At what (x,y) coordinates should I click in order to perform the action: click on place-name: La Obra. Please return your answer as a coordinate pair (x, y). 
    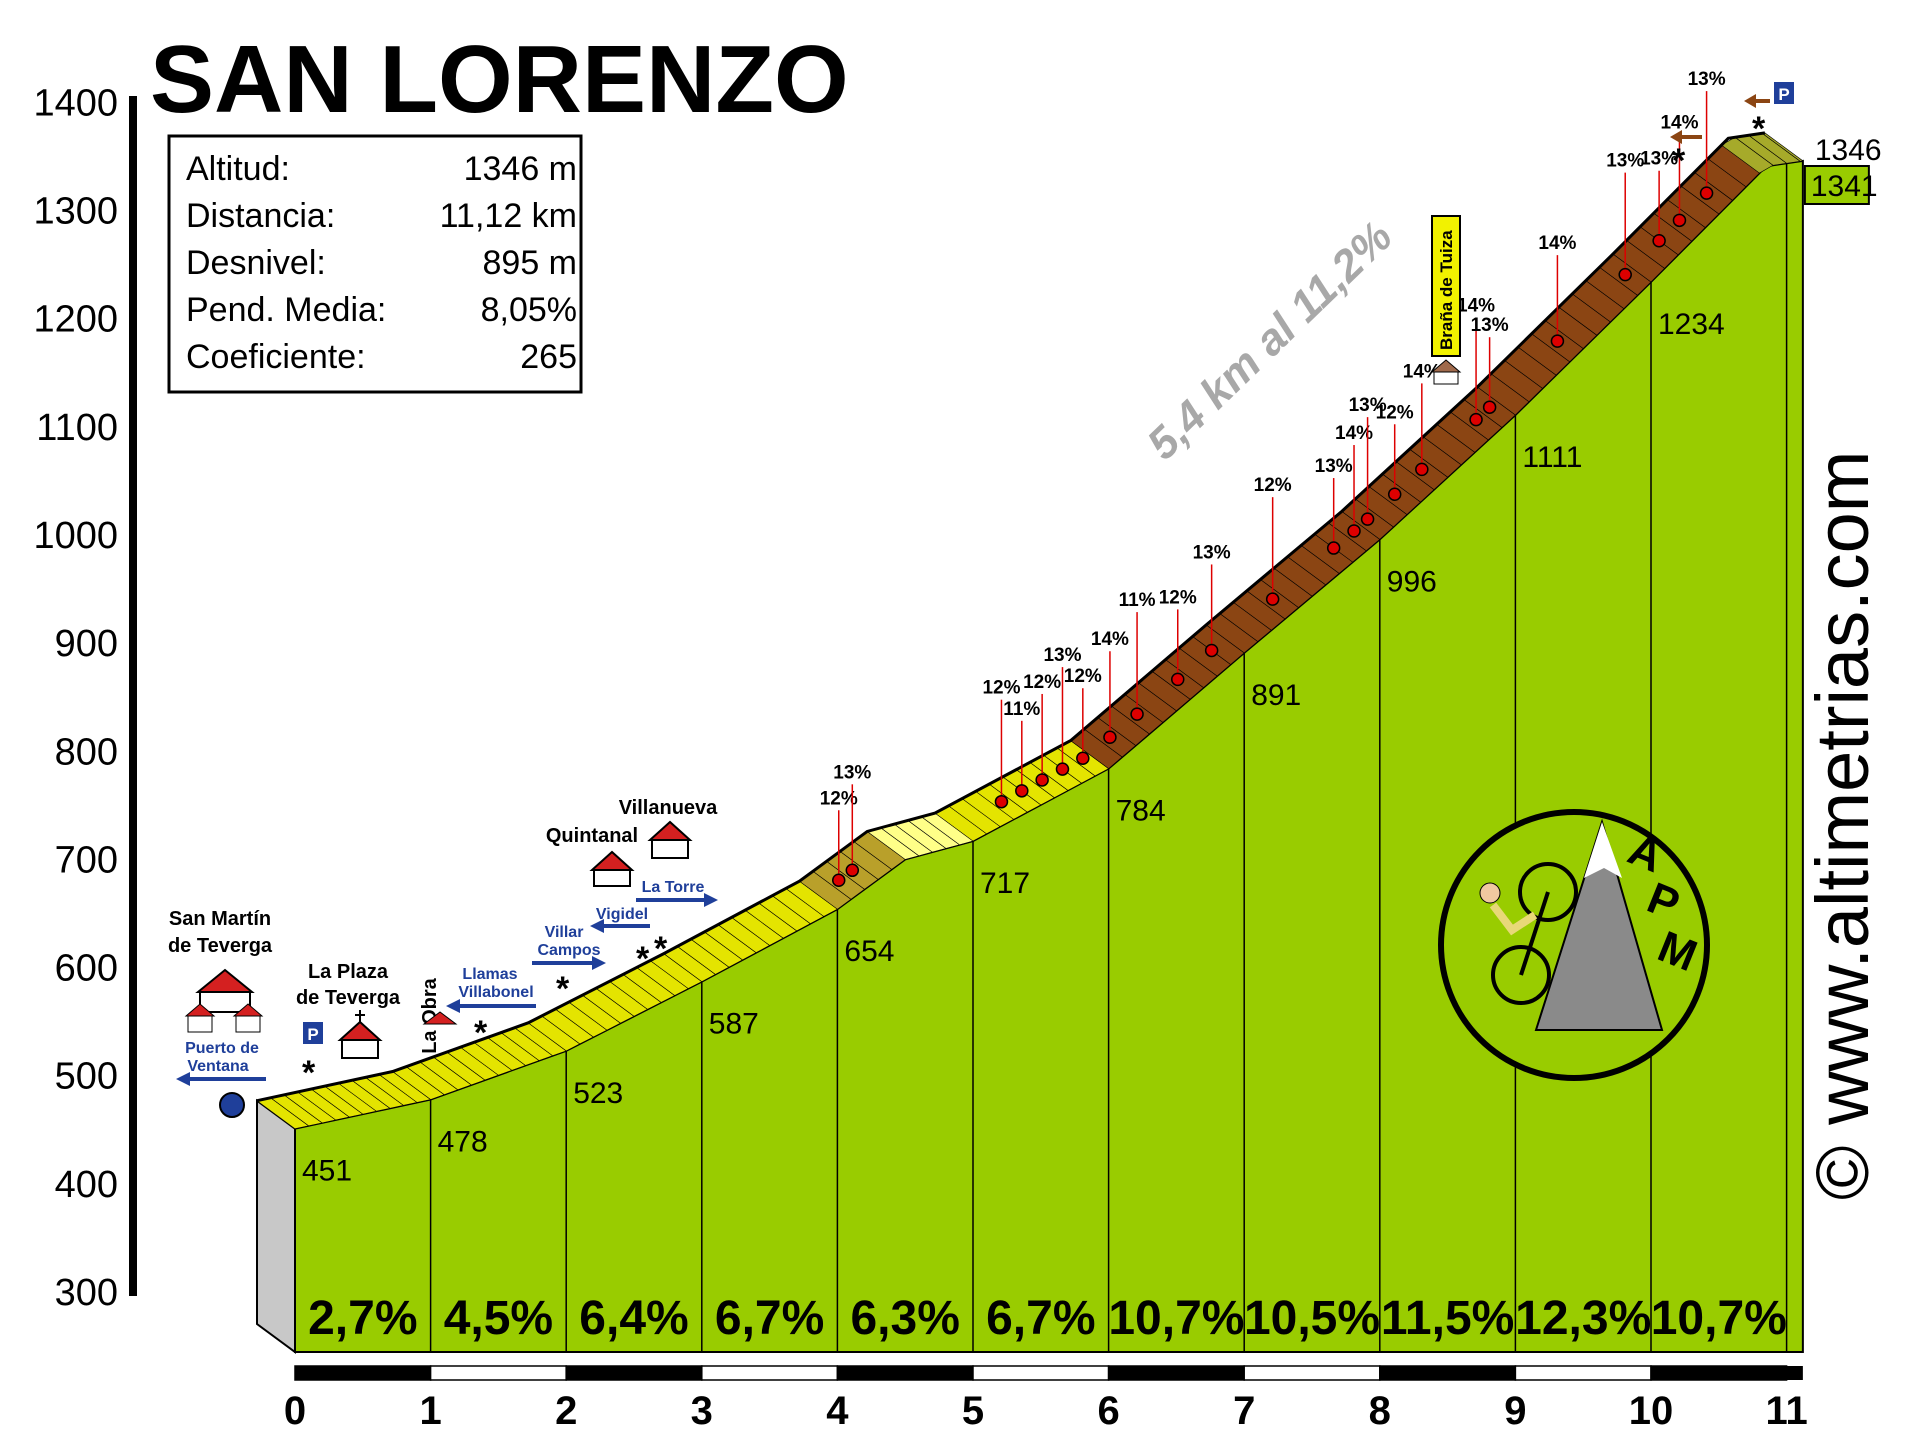
    Looking at the image, I should click on (430, 1015).